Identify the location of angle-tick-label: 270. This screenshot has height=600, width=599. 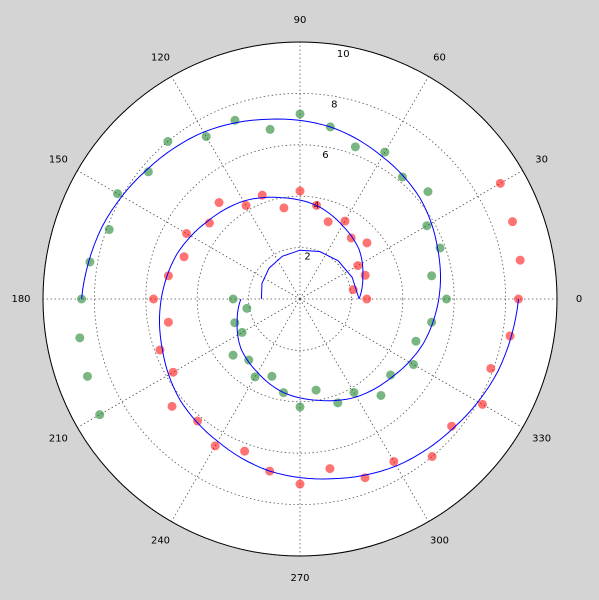
(299, 578).